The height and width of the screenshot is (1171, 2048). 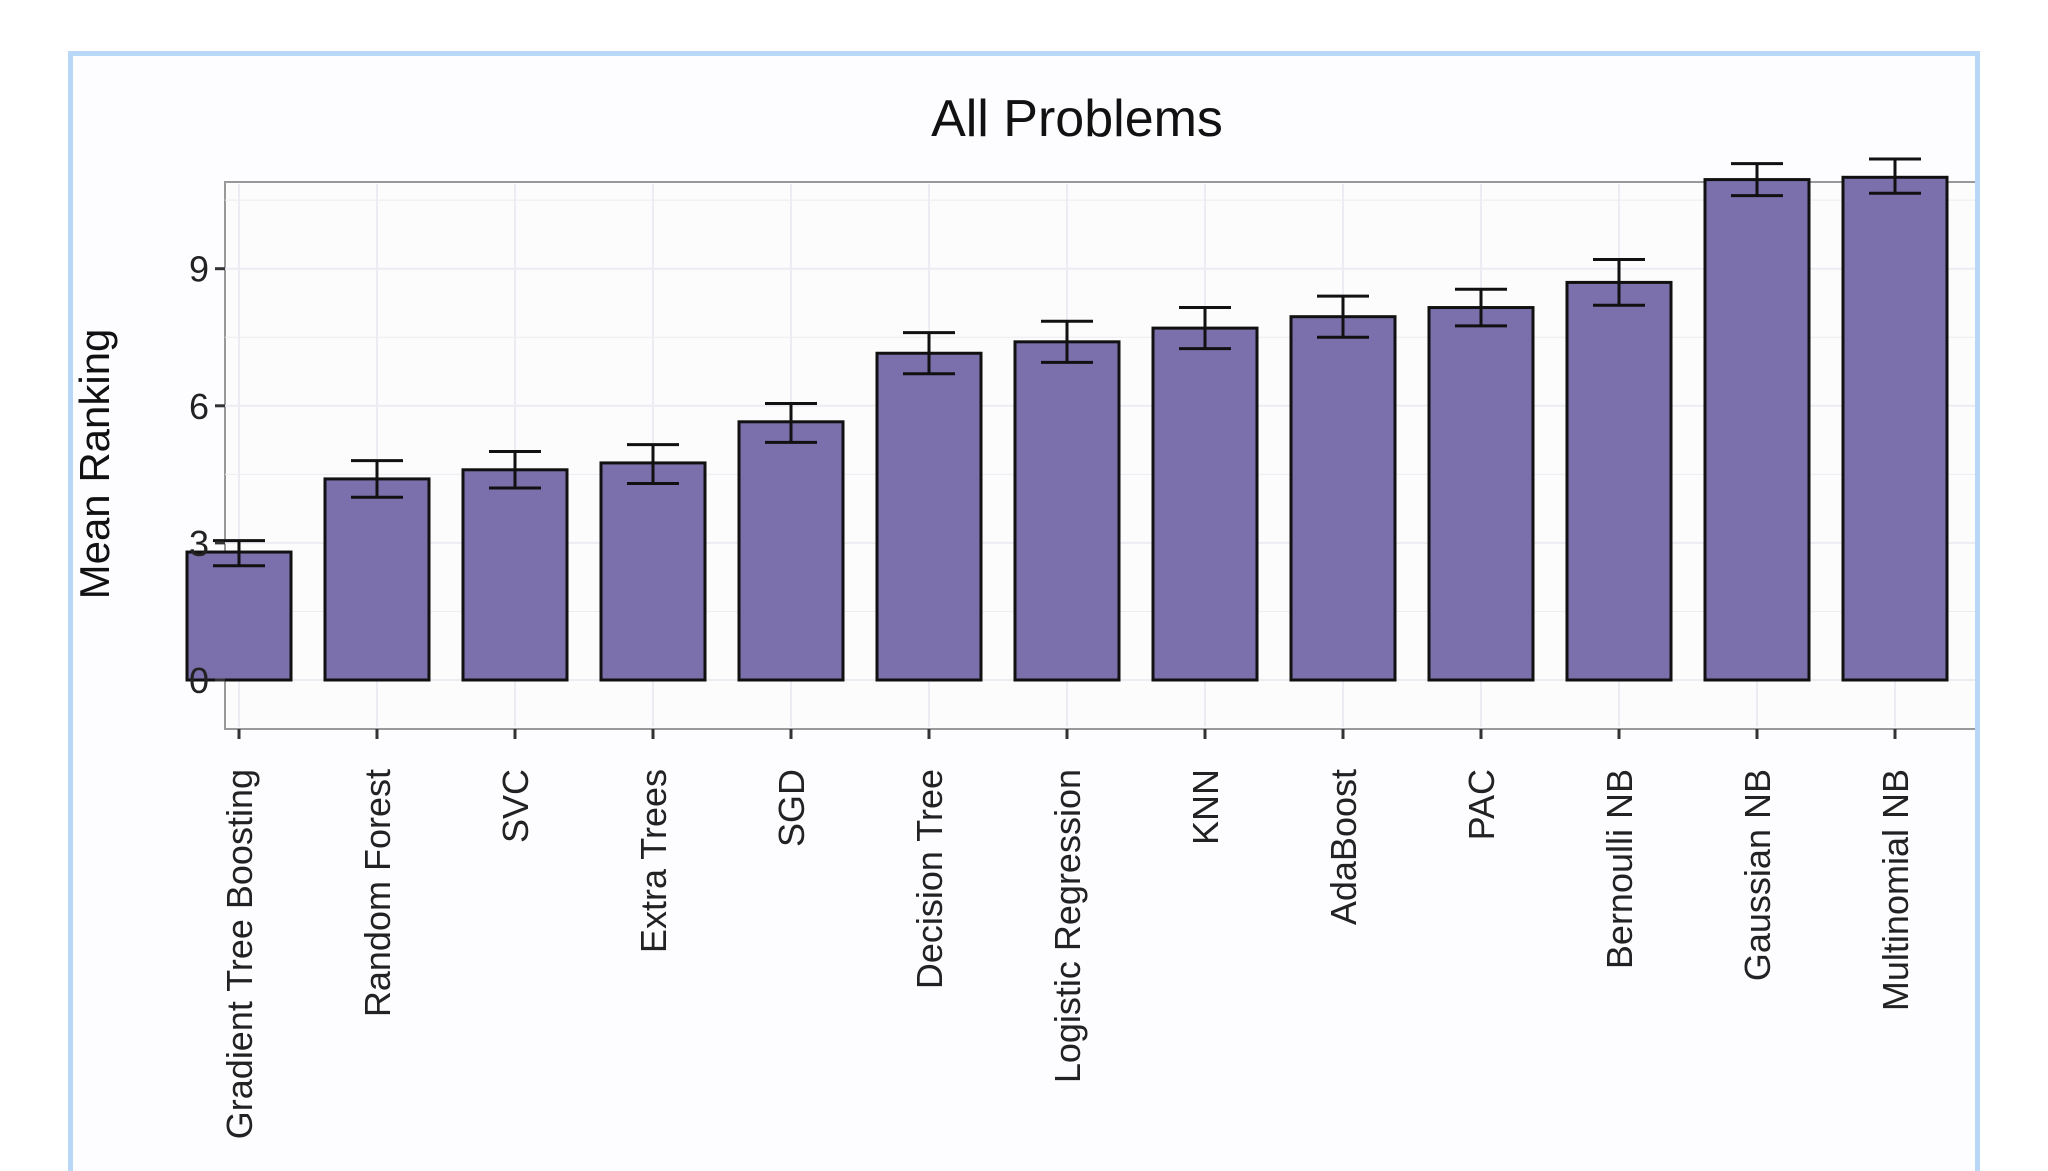 What do you see at coordinates (1067, 926) in the screenshot?
I see `x-tick-label: Logistic Regression` at bounding box center [1067, 926].